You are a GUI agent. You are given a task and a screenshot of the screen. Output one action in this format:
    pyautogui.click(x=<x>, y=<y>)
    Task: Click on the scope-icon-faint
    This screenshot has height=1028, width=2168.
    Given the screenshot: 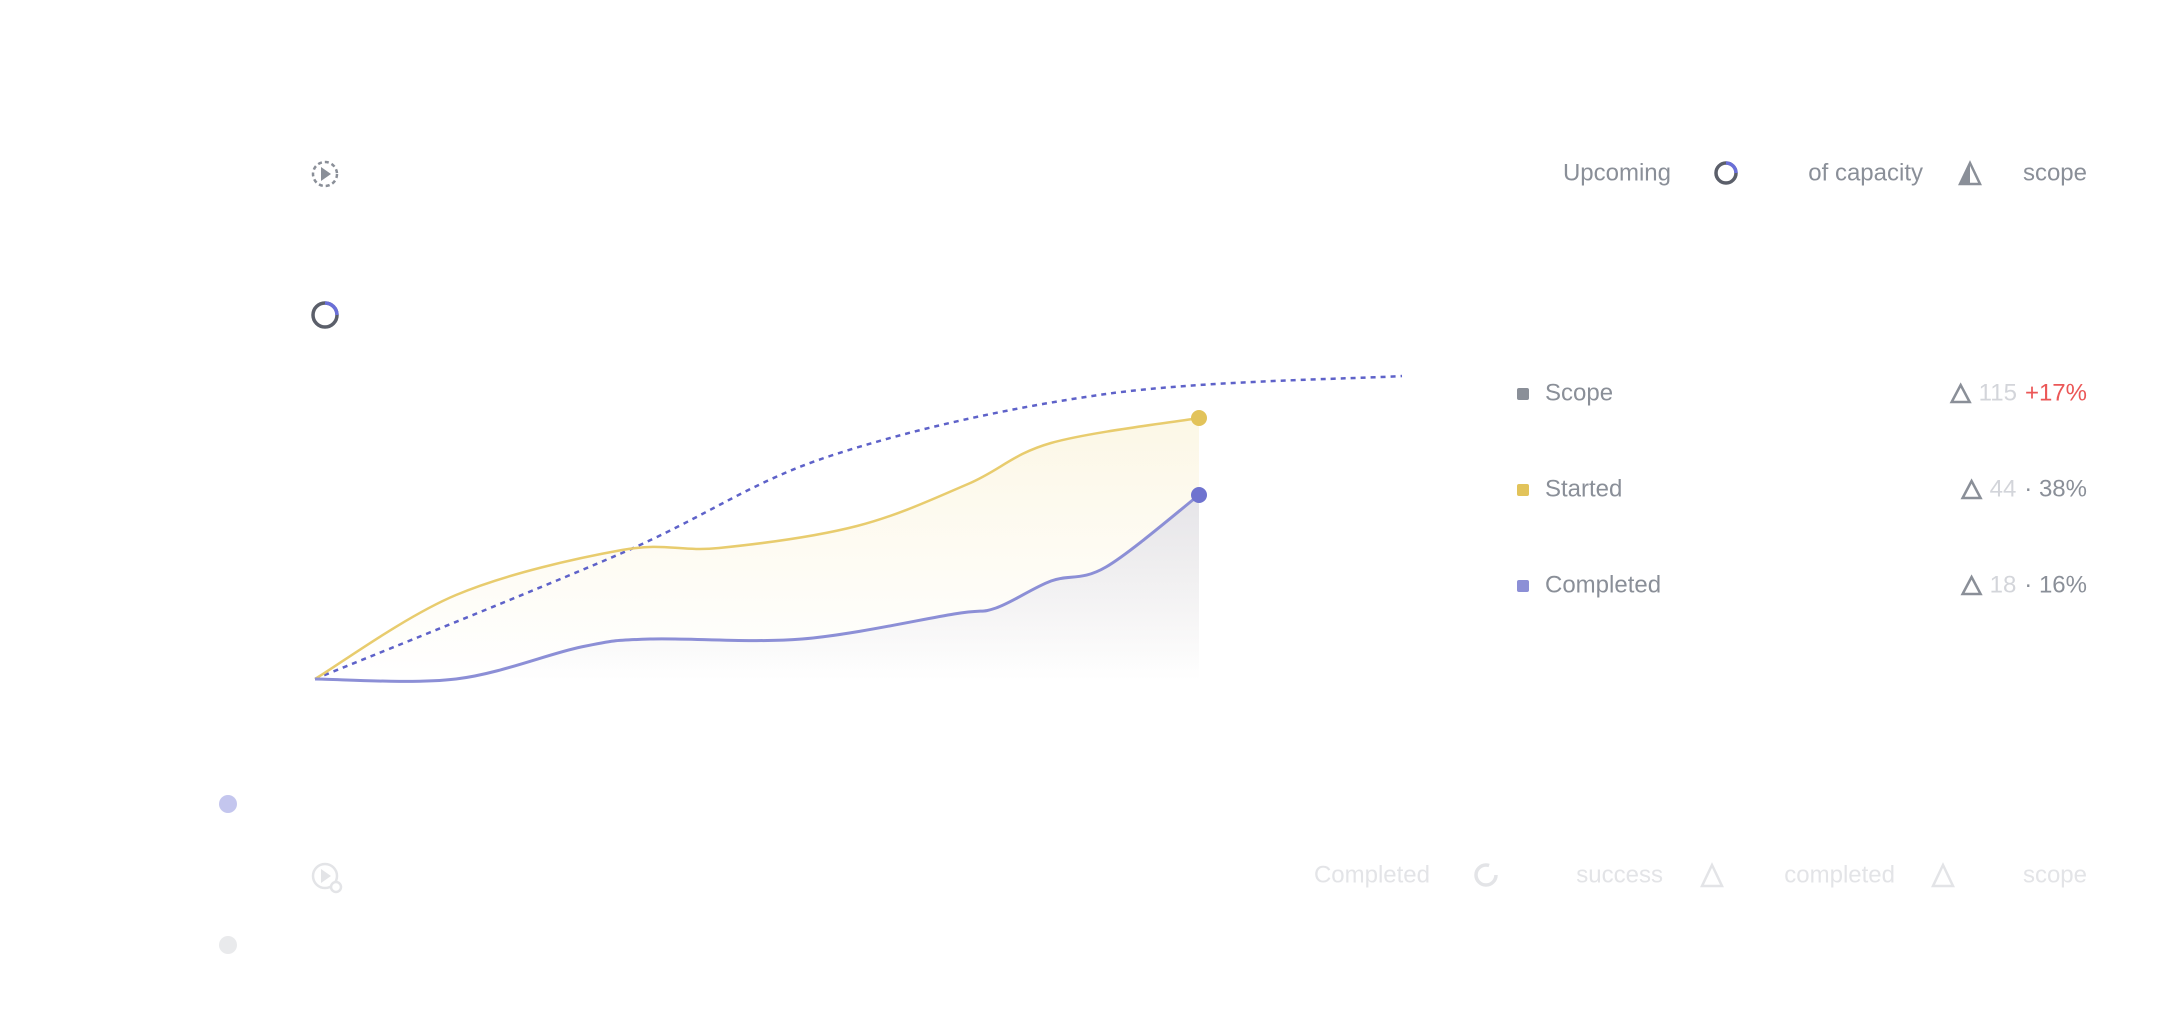 What is the action you would take?
    pyautogui.click(x=1943, y=875)
    